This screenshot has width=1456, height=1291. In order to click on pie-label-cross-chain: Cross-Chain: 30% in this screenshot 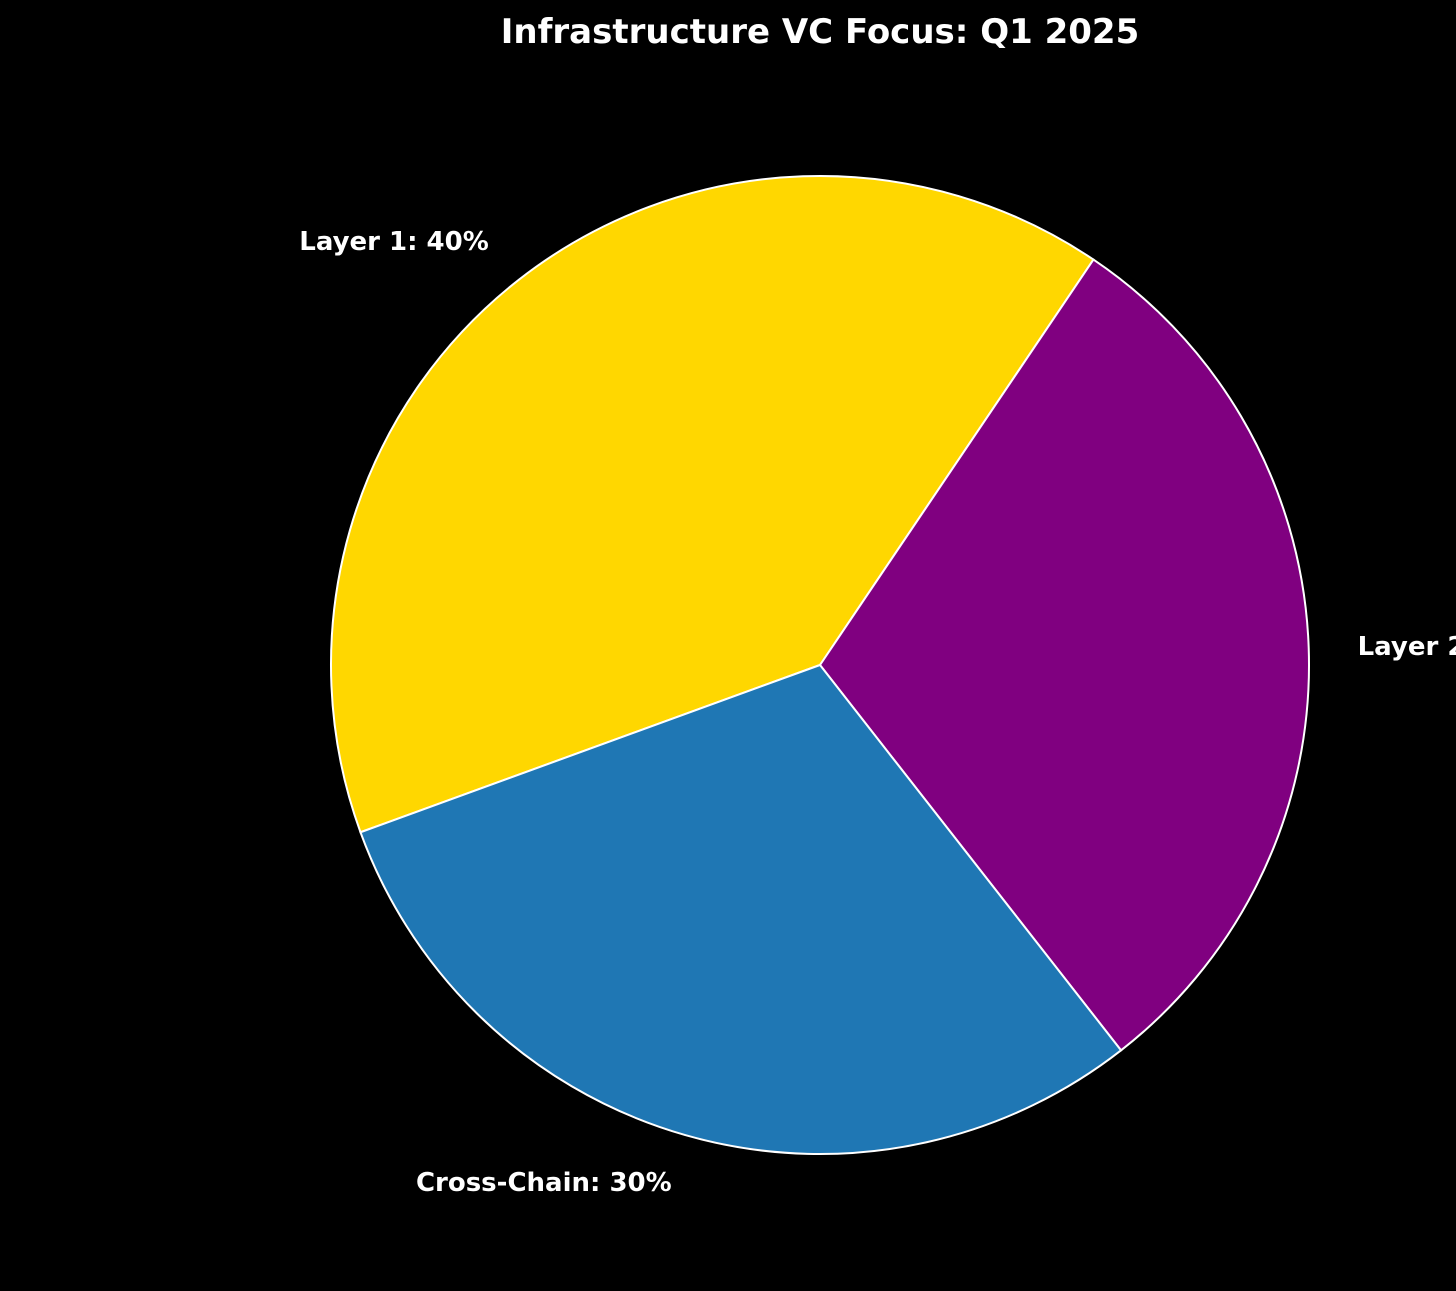, I will do `click(544, 1183)`.